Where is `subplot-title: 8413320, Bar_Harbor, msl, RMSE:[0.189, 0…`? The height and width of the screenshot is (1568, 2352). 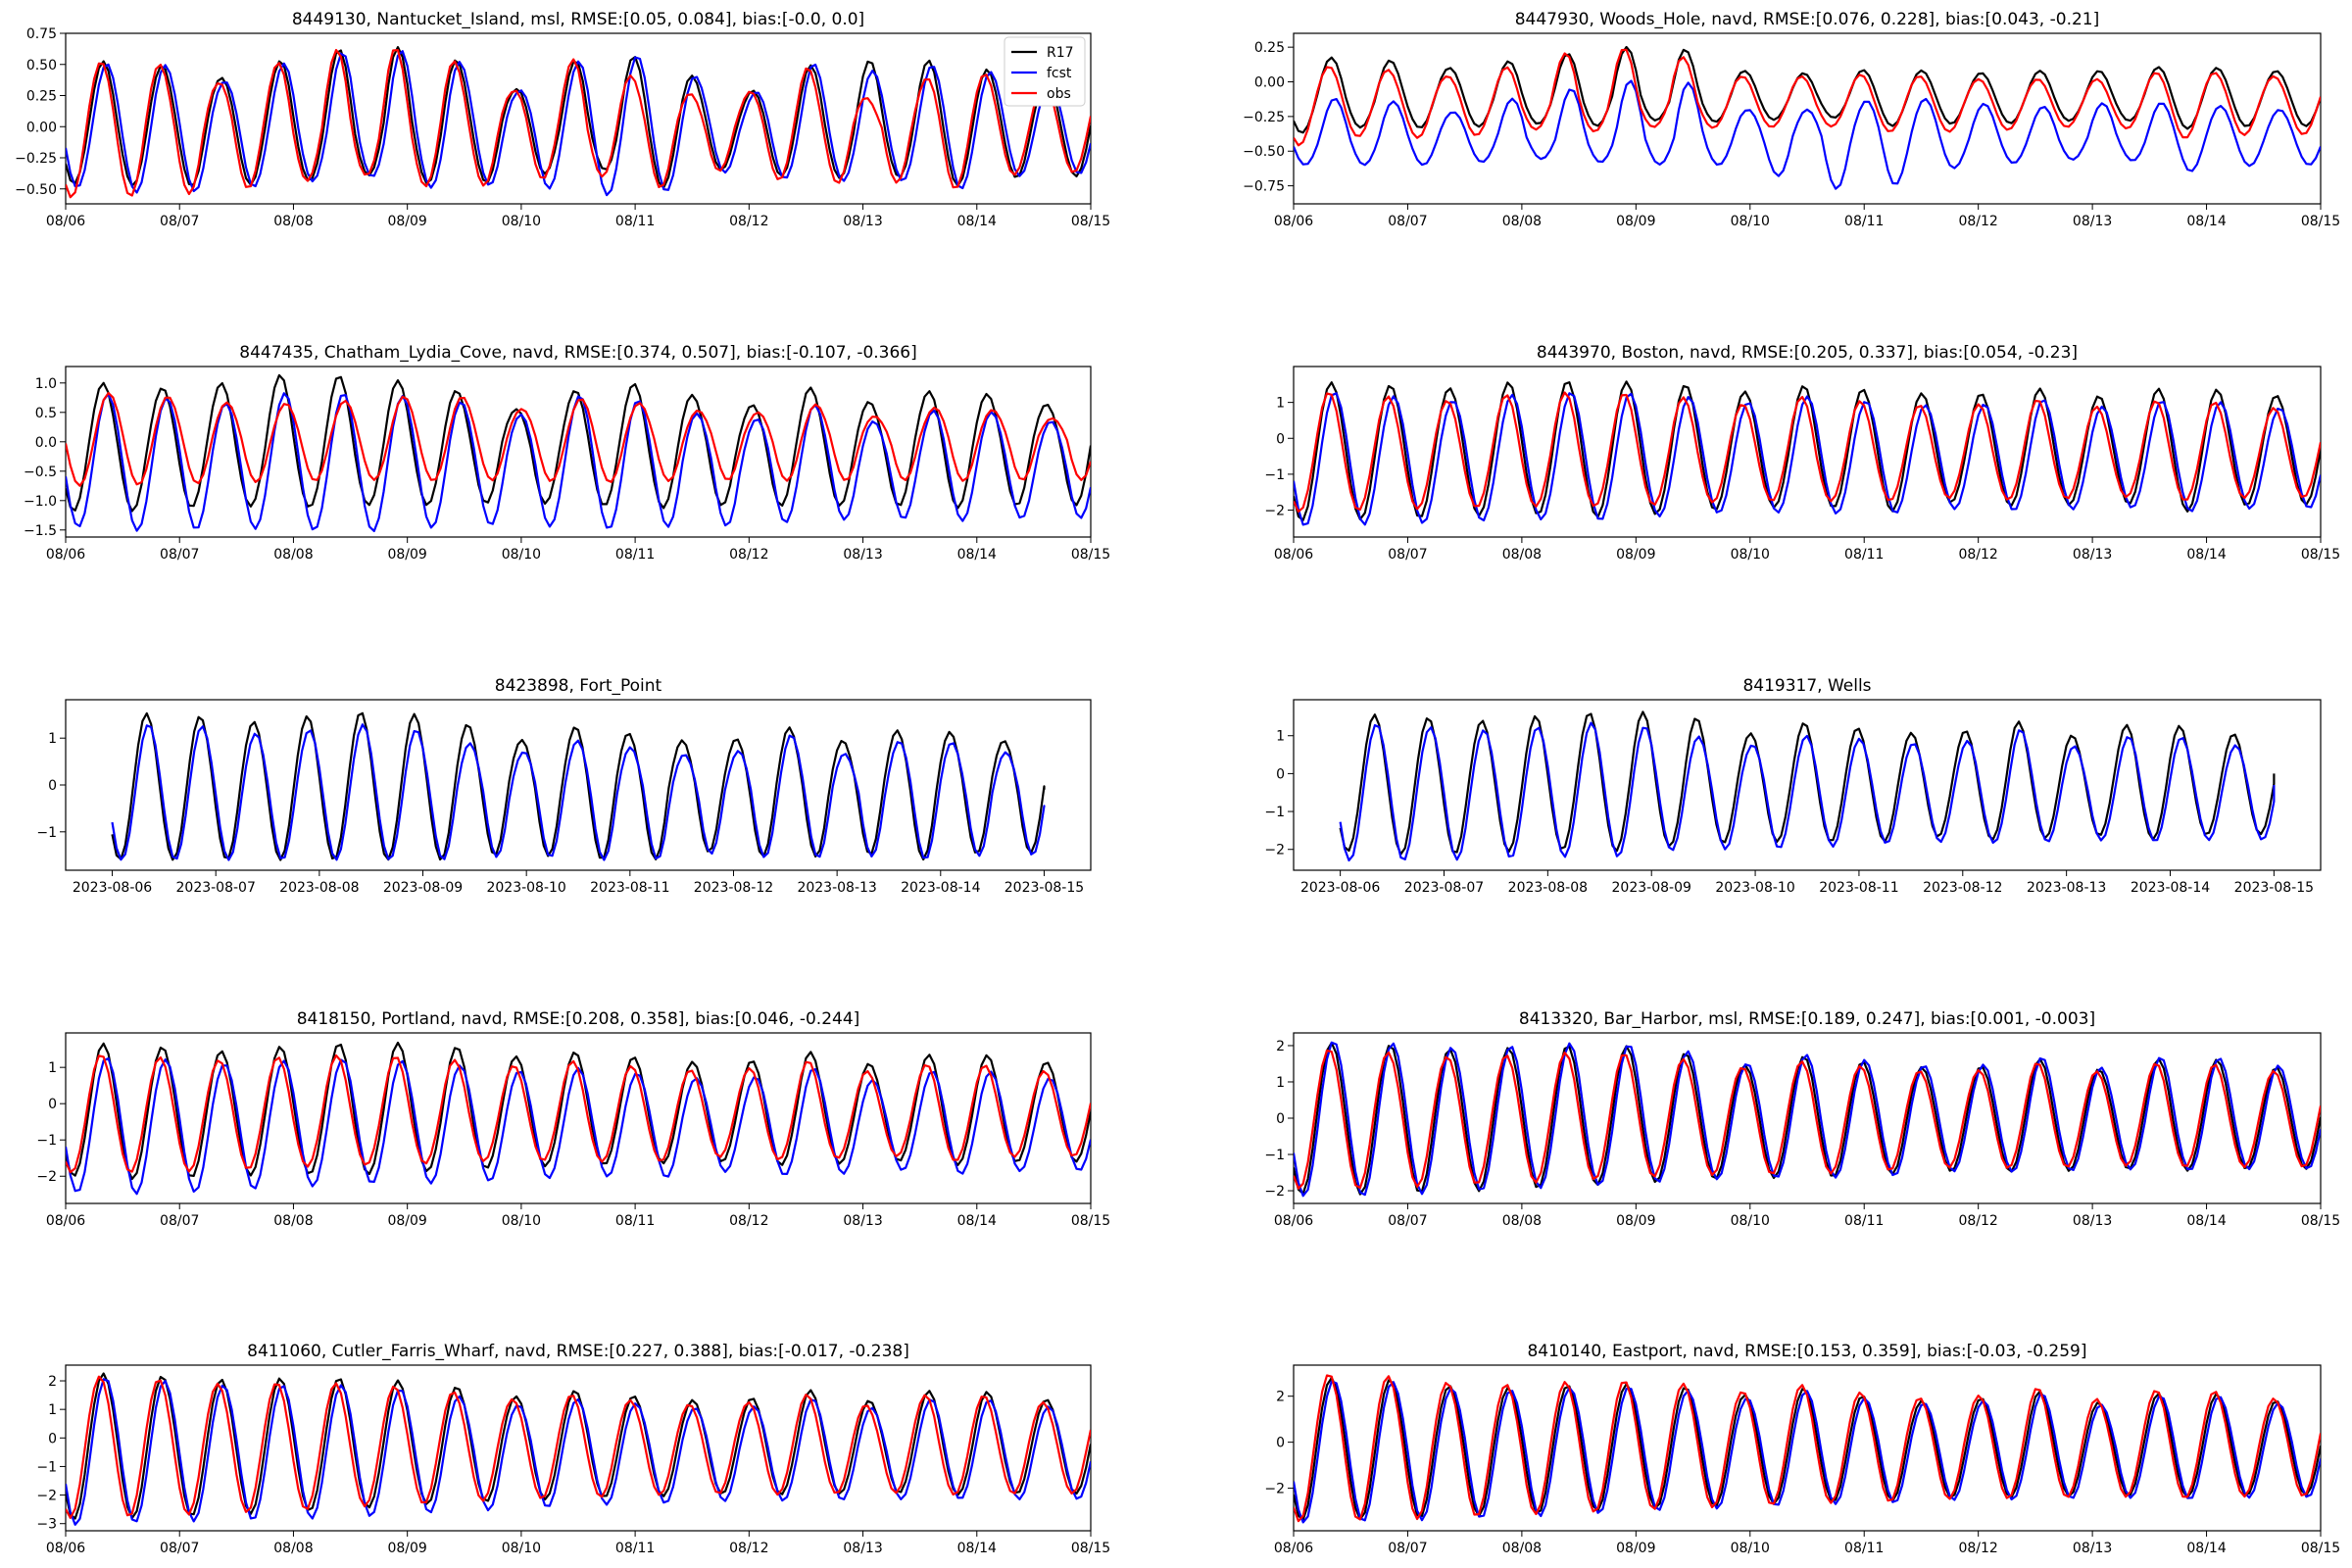 subplot-title: 8413320, Bar_Harbor, msl, RMSE:[0.189, 0… is located at coordinates (1807, 1019).